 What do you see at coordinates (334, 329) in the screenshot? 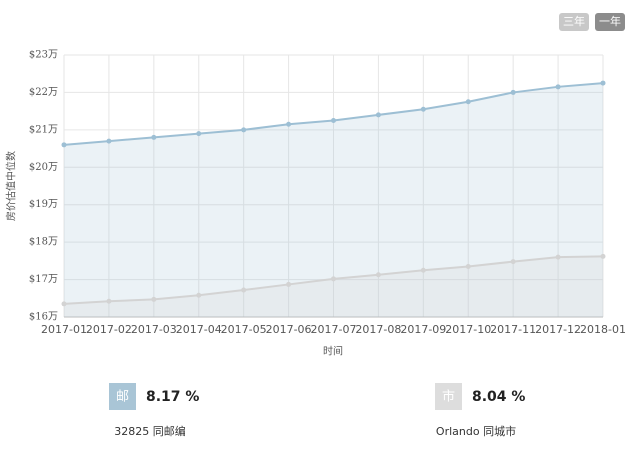
I see `x-tick-label: 2017-07` at bounding box center [334, 329].